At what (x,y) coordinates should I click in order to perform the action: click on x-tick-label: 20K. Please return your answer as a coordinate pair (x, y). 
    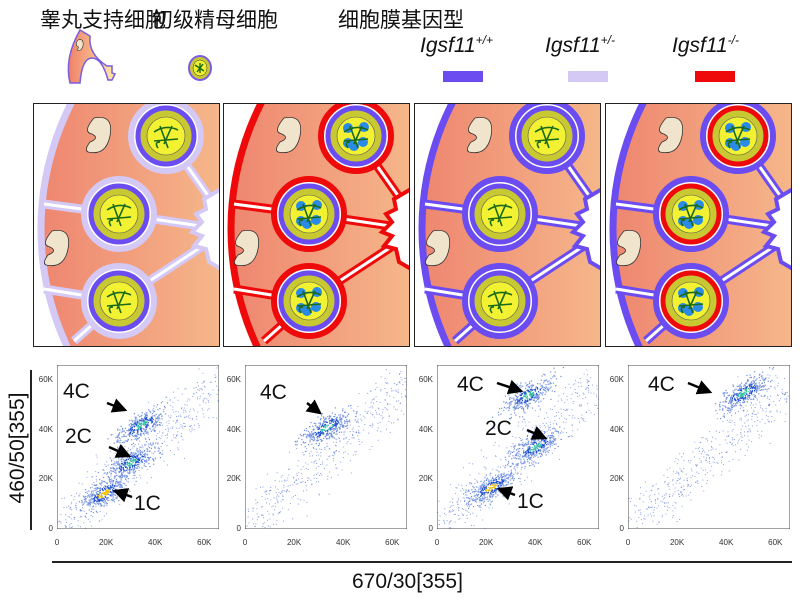
    Looking at the image, I should click on (106, 542).